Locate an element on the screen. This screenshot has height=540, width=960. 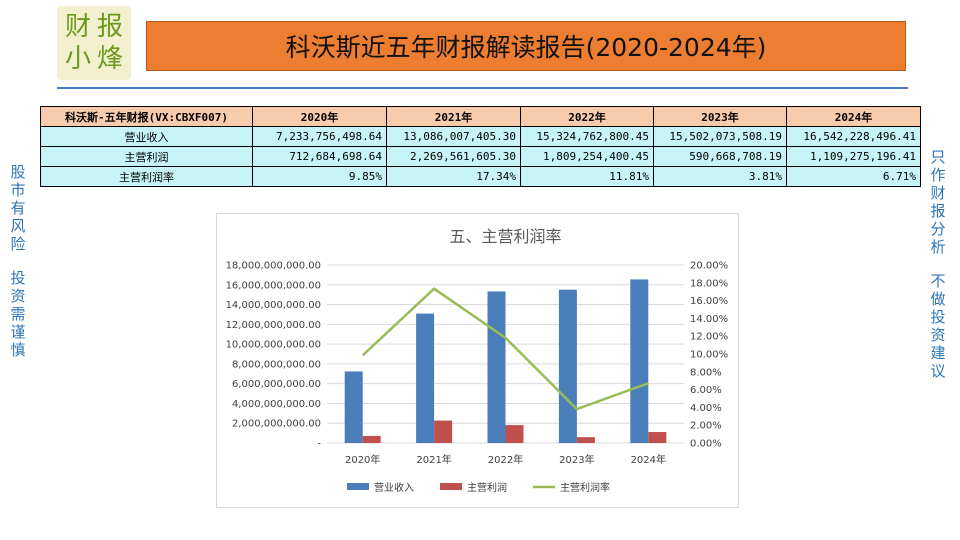
y-right-tick-label: 18.00% is located at coordinates (709, 283).